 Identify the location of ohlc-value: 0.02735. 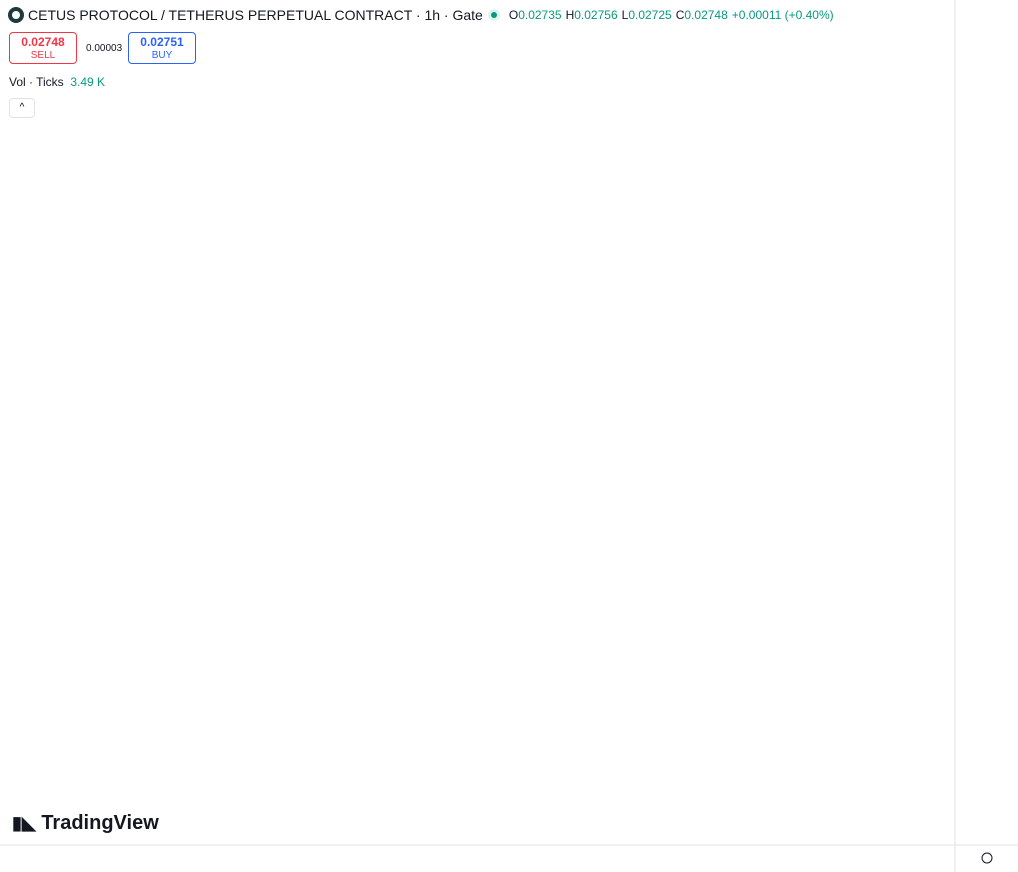
(540, 15).